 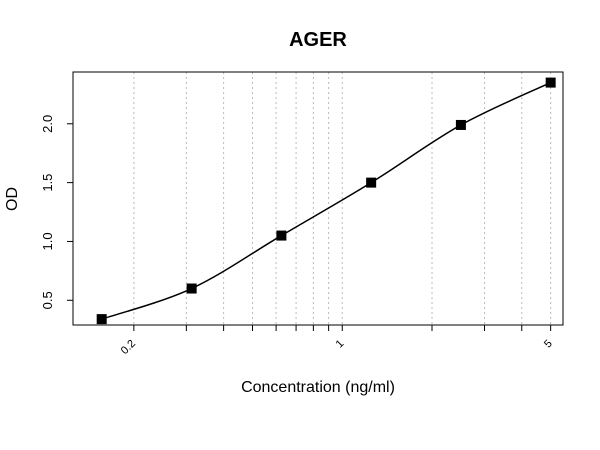 I want to click on x-tick-label: 0.2, so click(x=128, y=347).